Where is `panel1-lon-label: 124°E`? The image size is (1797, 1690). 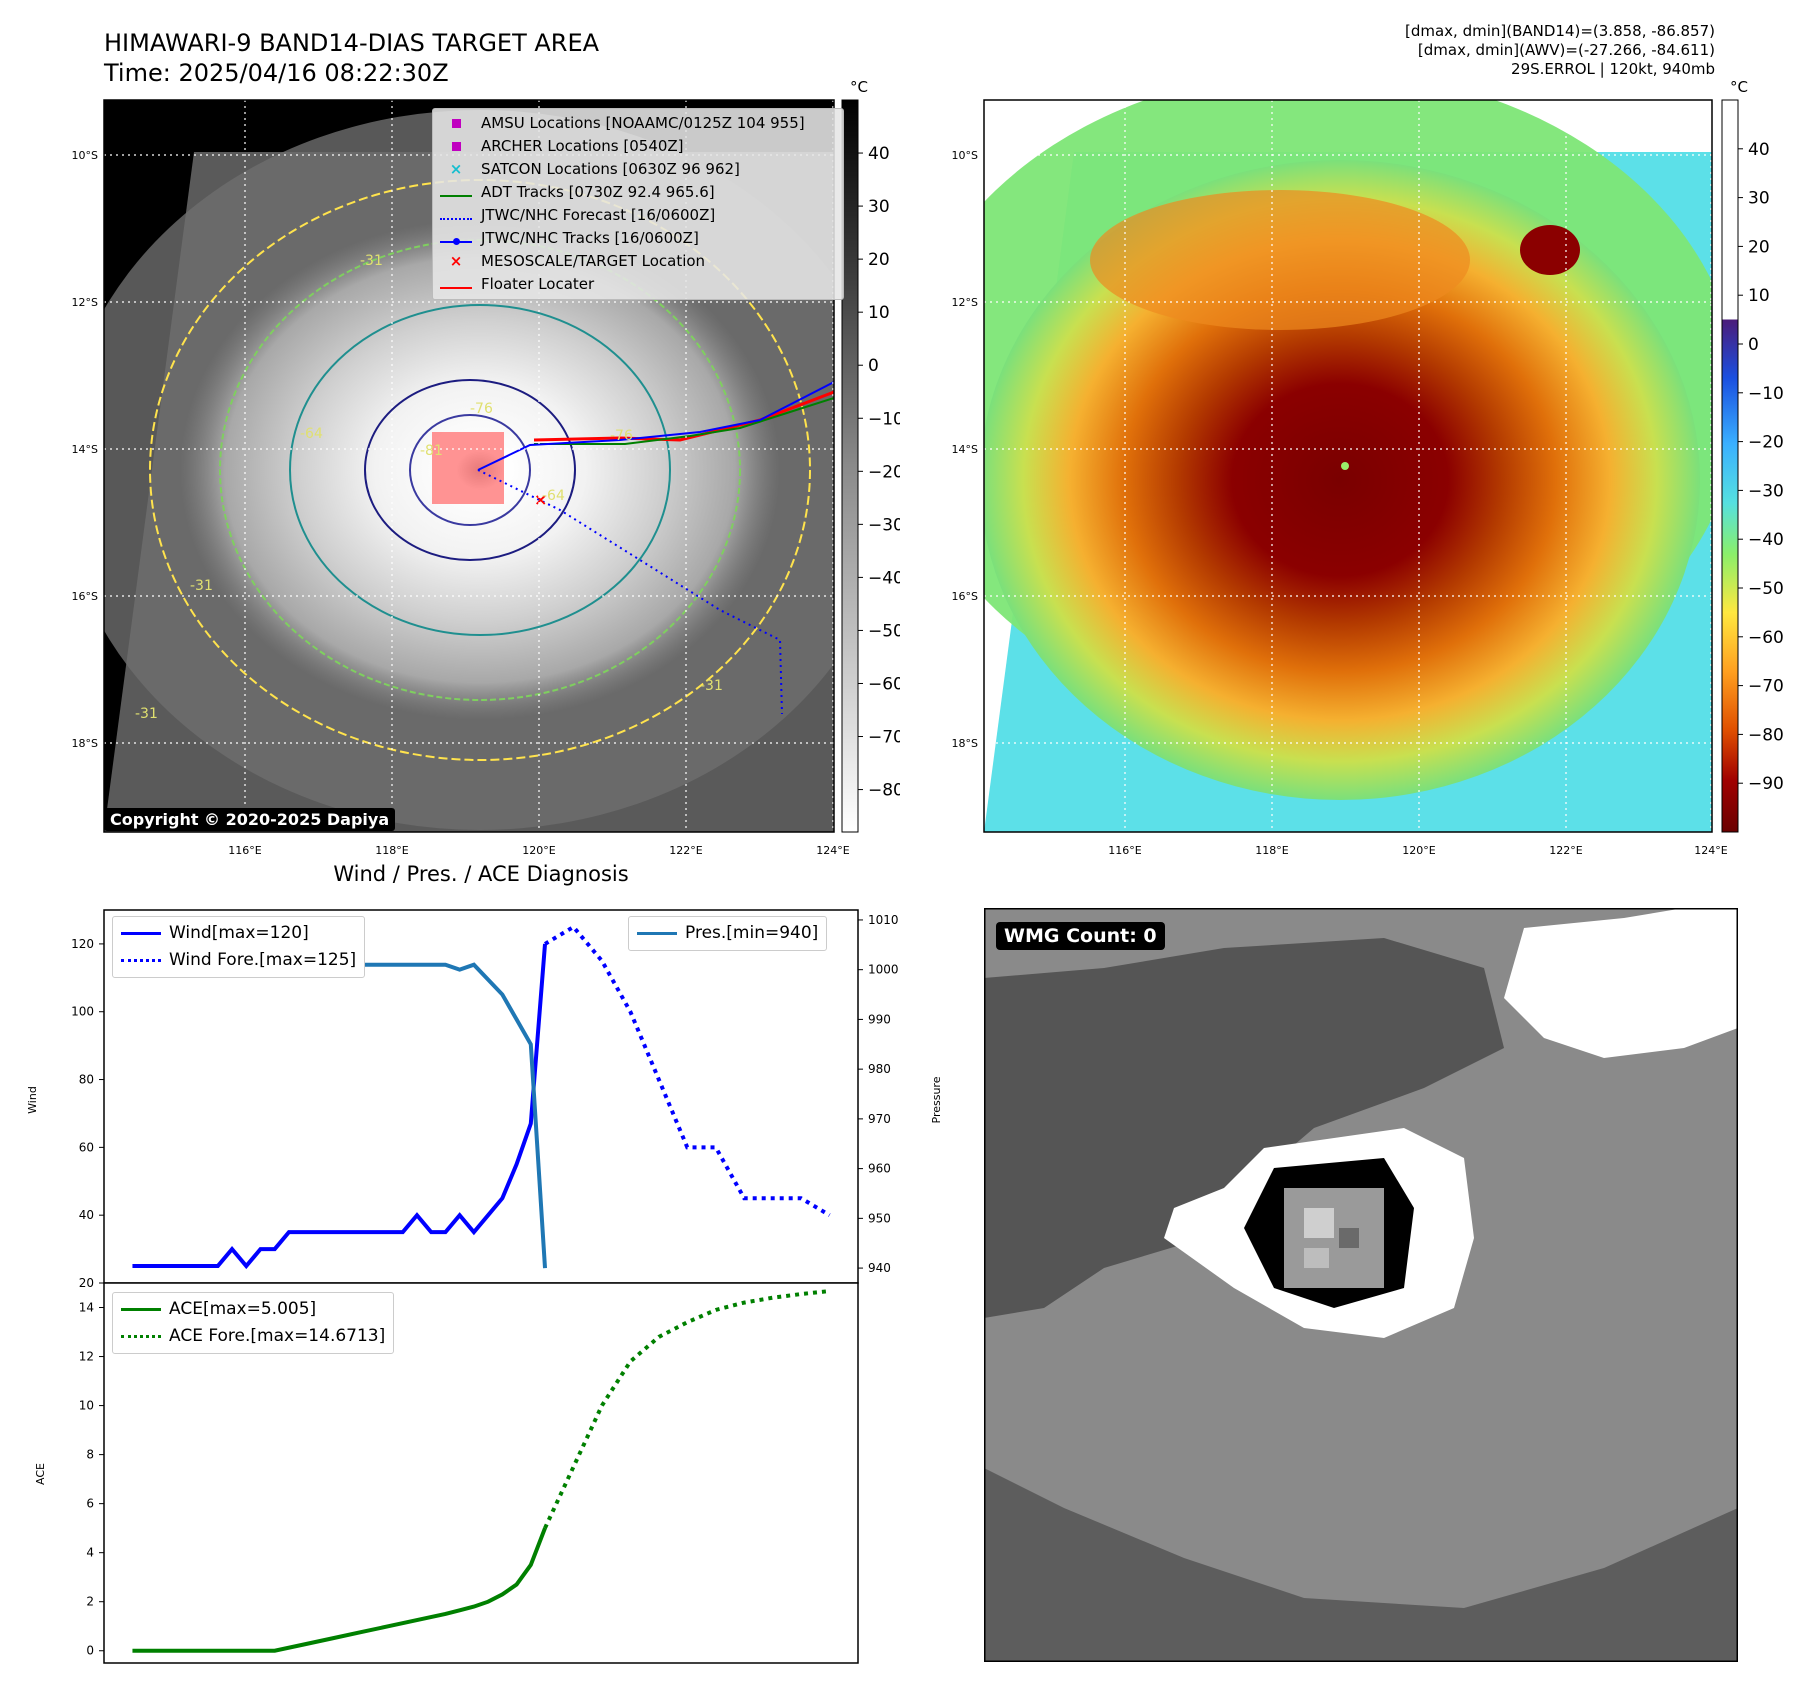
panel1-lon-label: 124°E is located at coordinates (832, 850).